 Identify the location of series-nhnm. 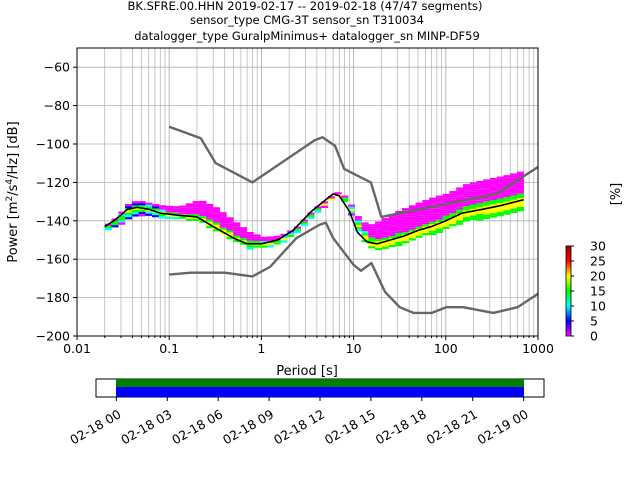
(353, 172).